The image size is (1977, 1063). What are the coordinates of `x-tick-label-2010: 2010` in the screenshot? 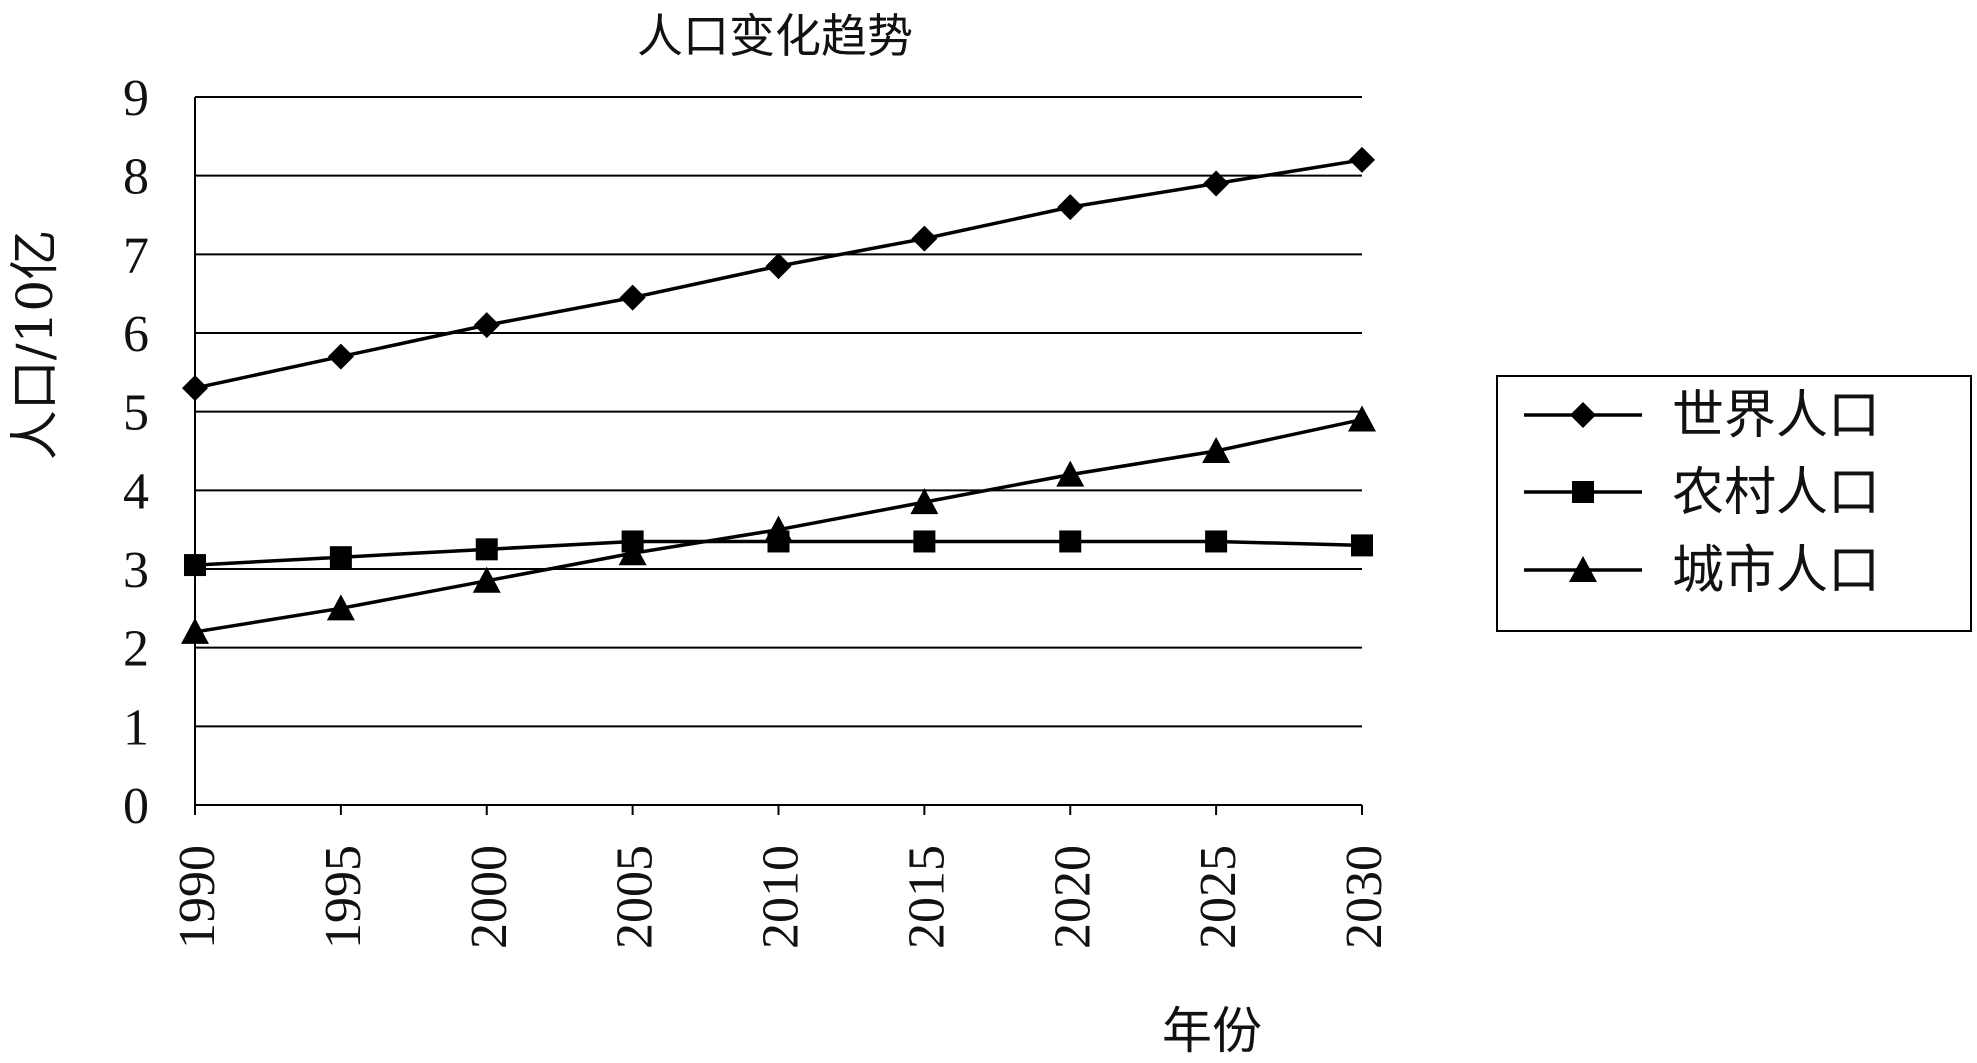 It's located at (781, 897).